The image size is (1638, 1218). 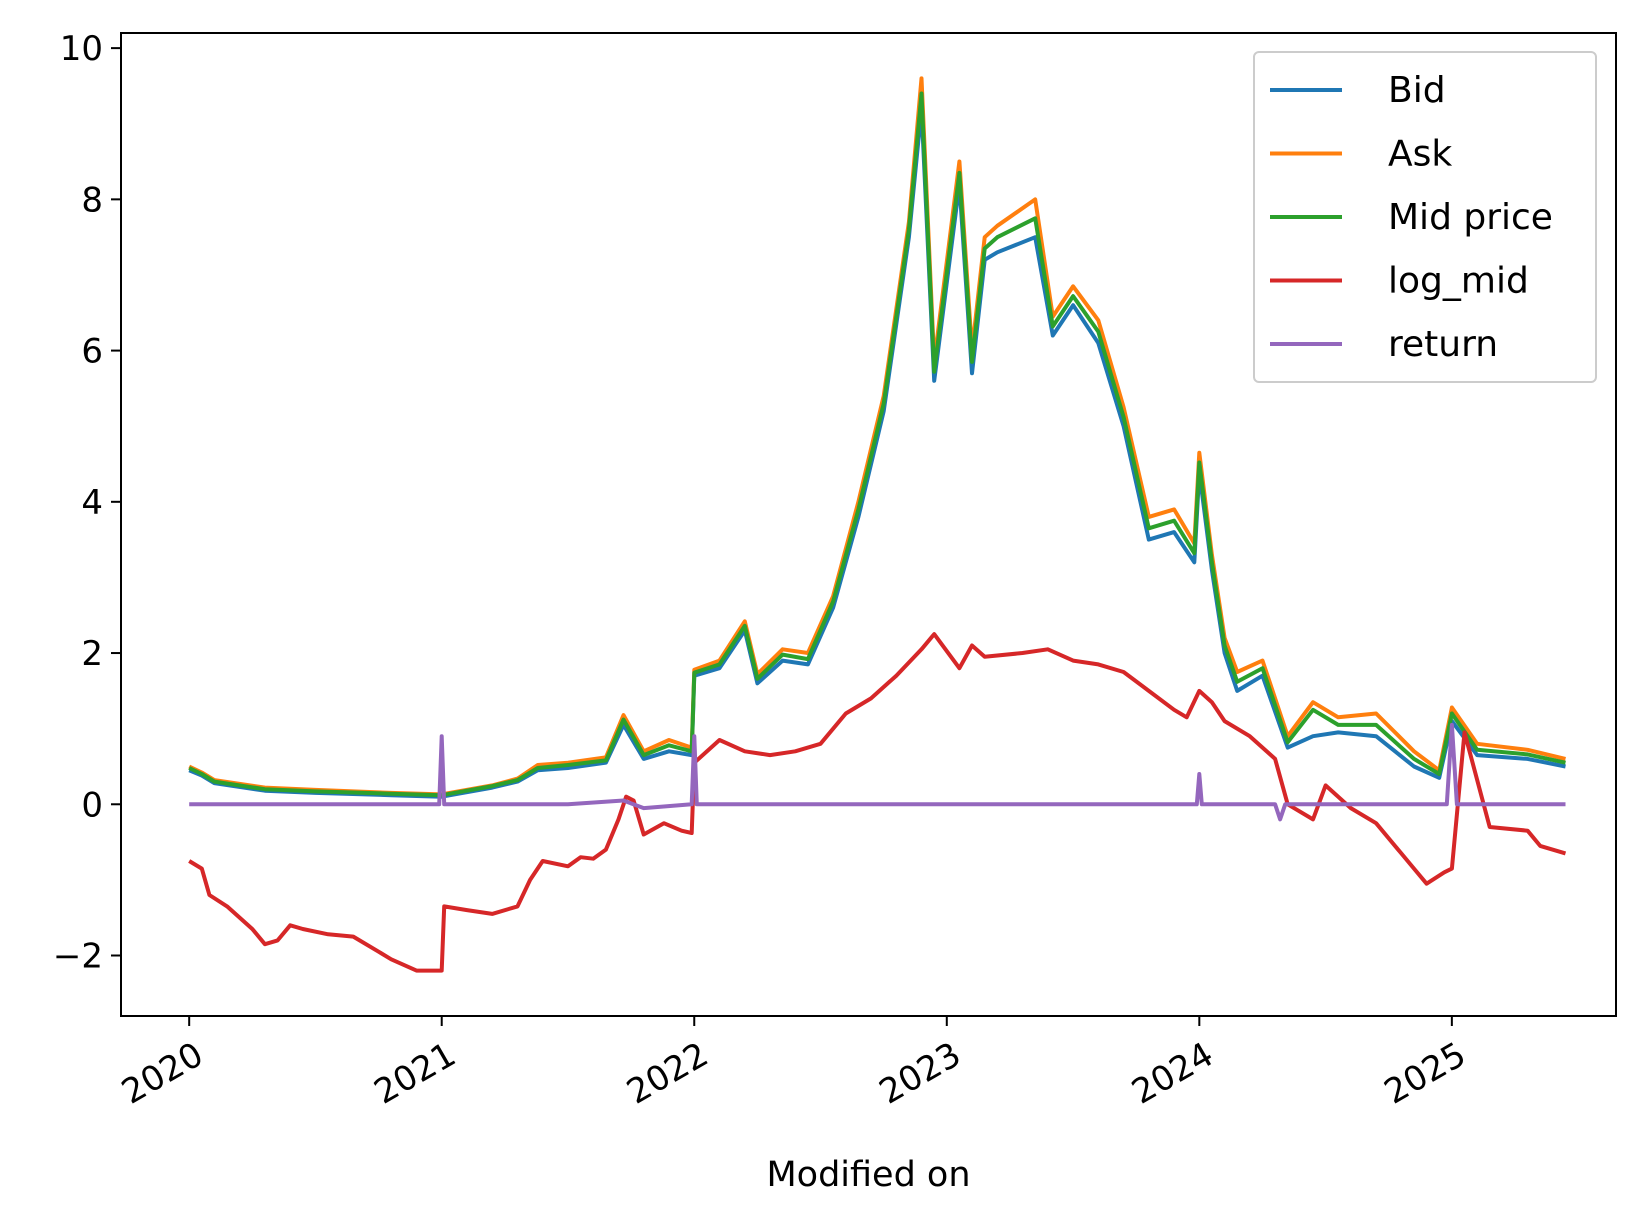 I want to click on y-tick-label: 0, so click(x=92, y=805).